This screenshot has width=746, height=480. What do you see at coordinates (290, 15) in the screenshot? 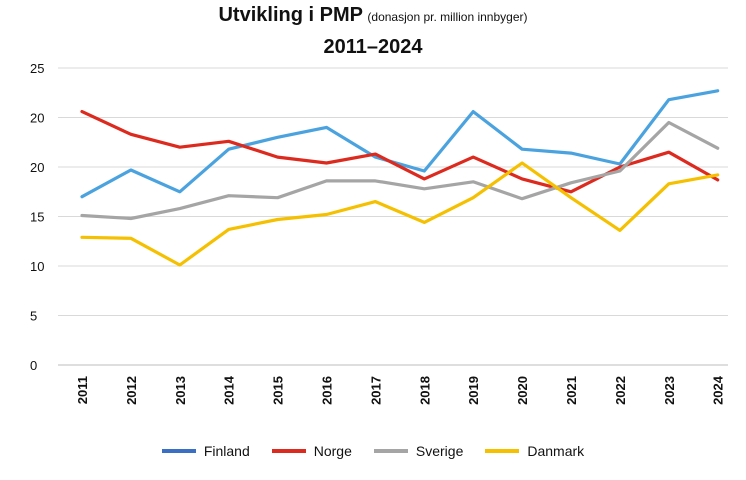
I see `chart-title-main: Utvikling i PMP` at bounding box center [290, 15].